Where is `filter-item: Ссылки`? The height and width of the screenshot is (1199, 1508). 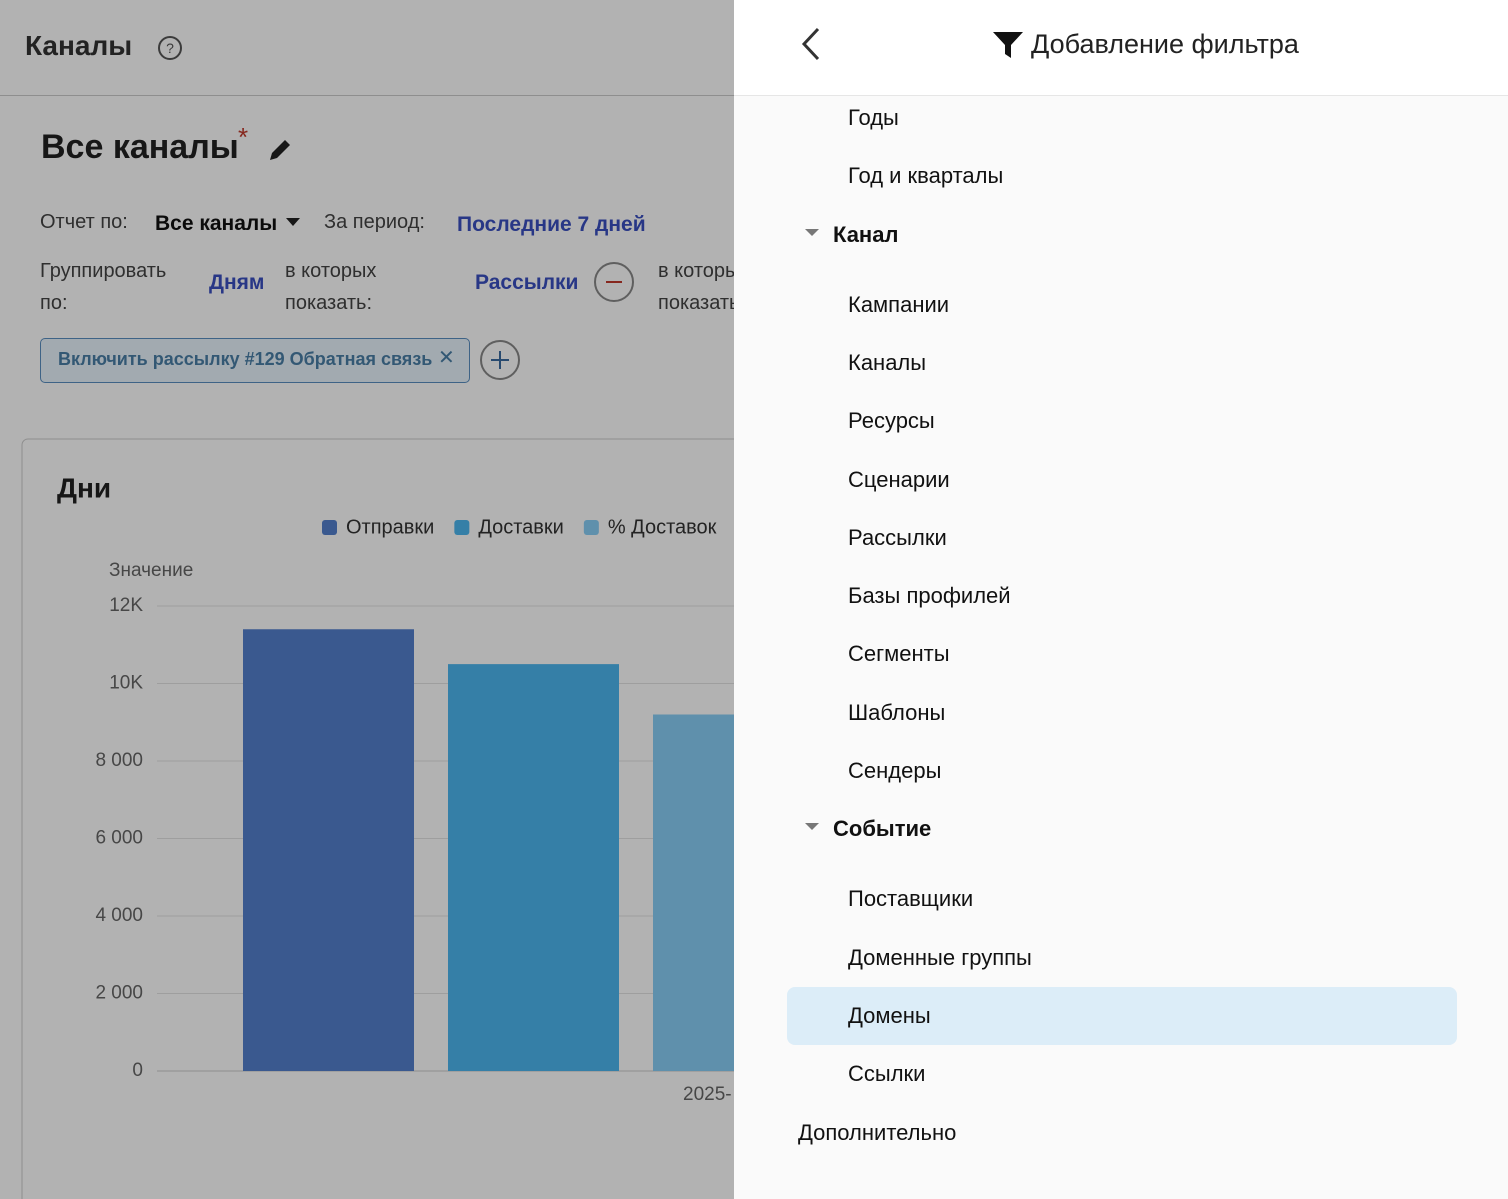
filter-item: Ссылки is located at coordinates (887, 1074).